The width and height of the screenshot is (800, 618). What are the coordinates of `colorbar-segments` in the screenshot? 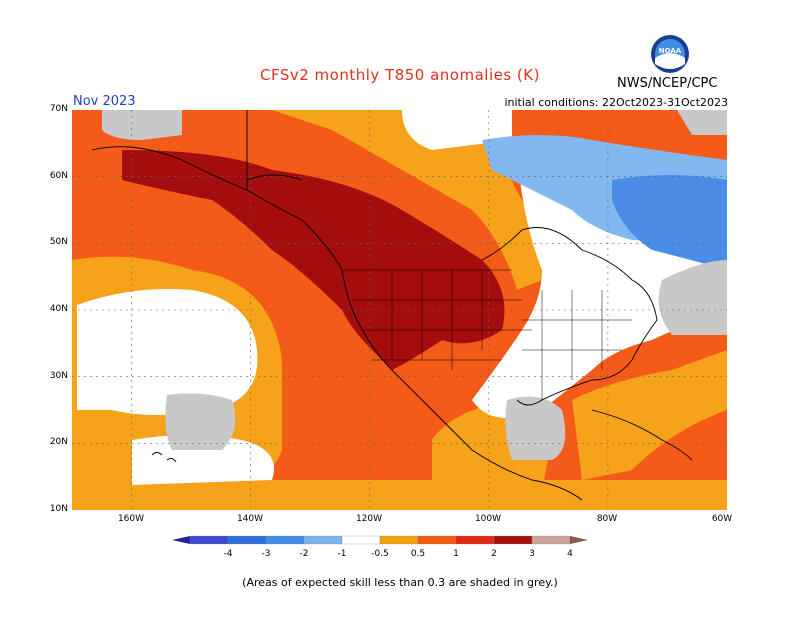 It's located at (380, 540).